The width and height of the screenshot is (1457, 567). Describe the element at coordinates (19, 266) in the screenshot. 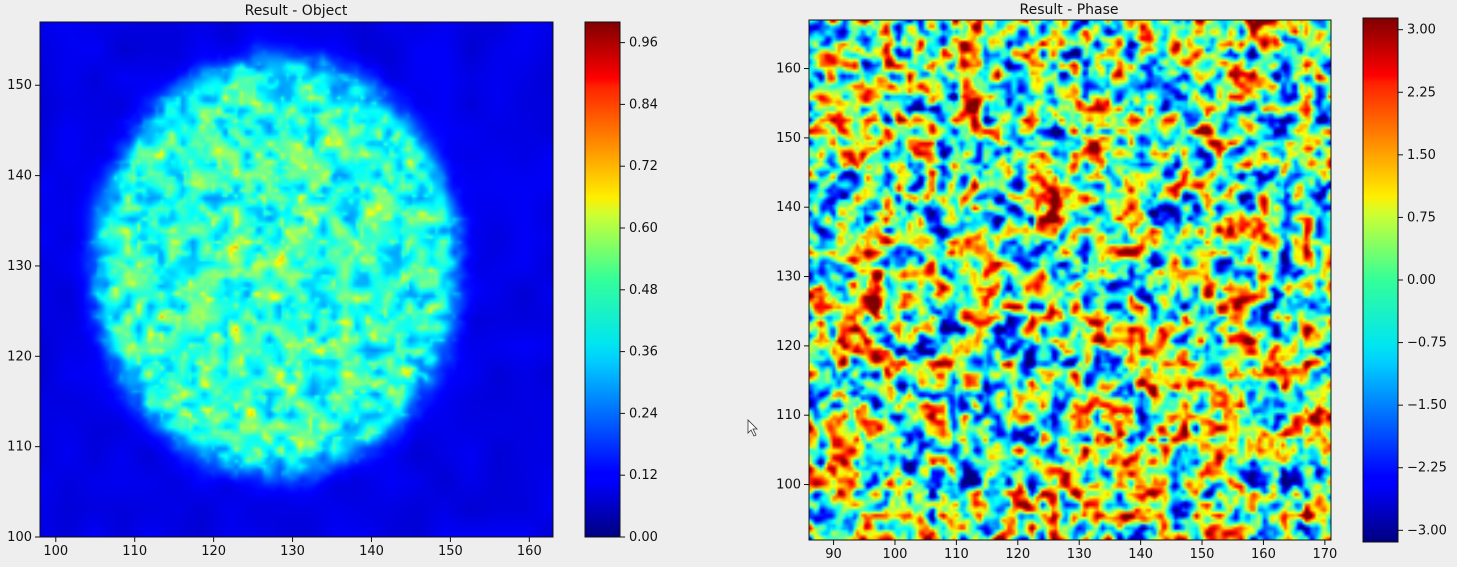

I see `object-y-tick-label: 130` at that location.